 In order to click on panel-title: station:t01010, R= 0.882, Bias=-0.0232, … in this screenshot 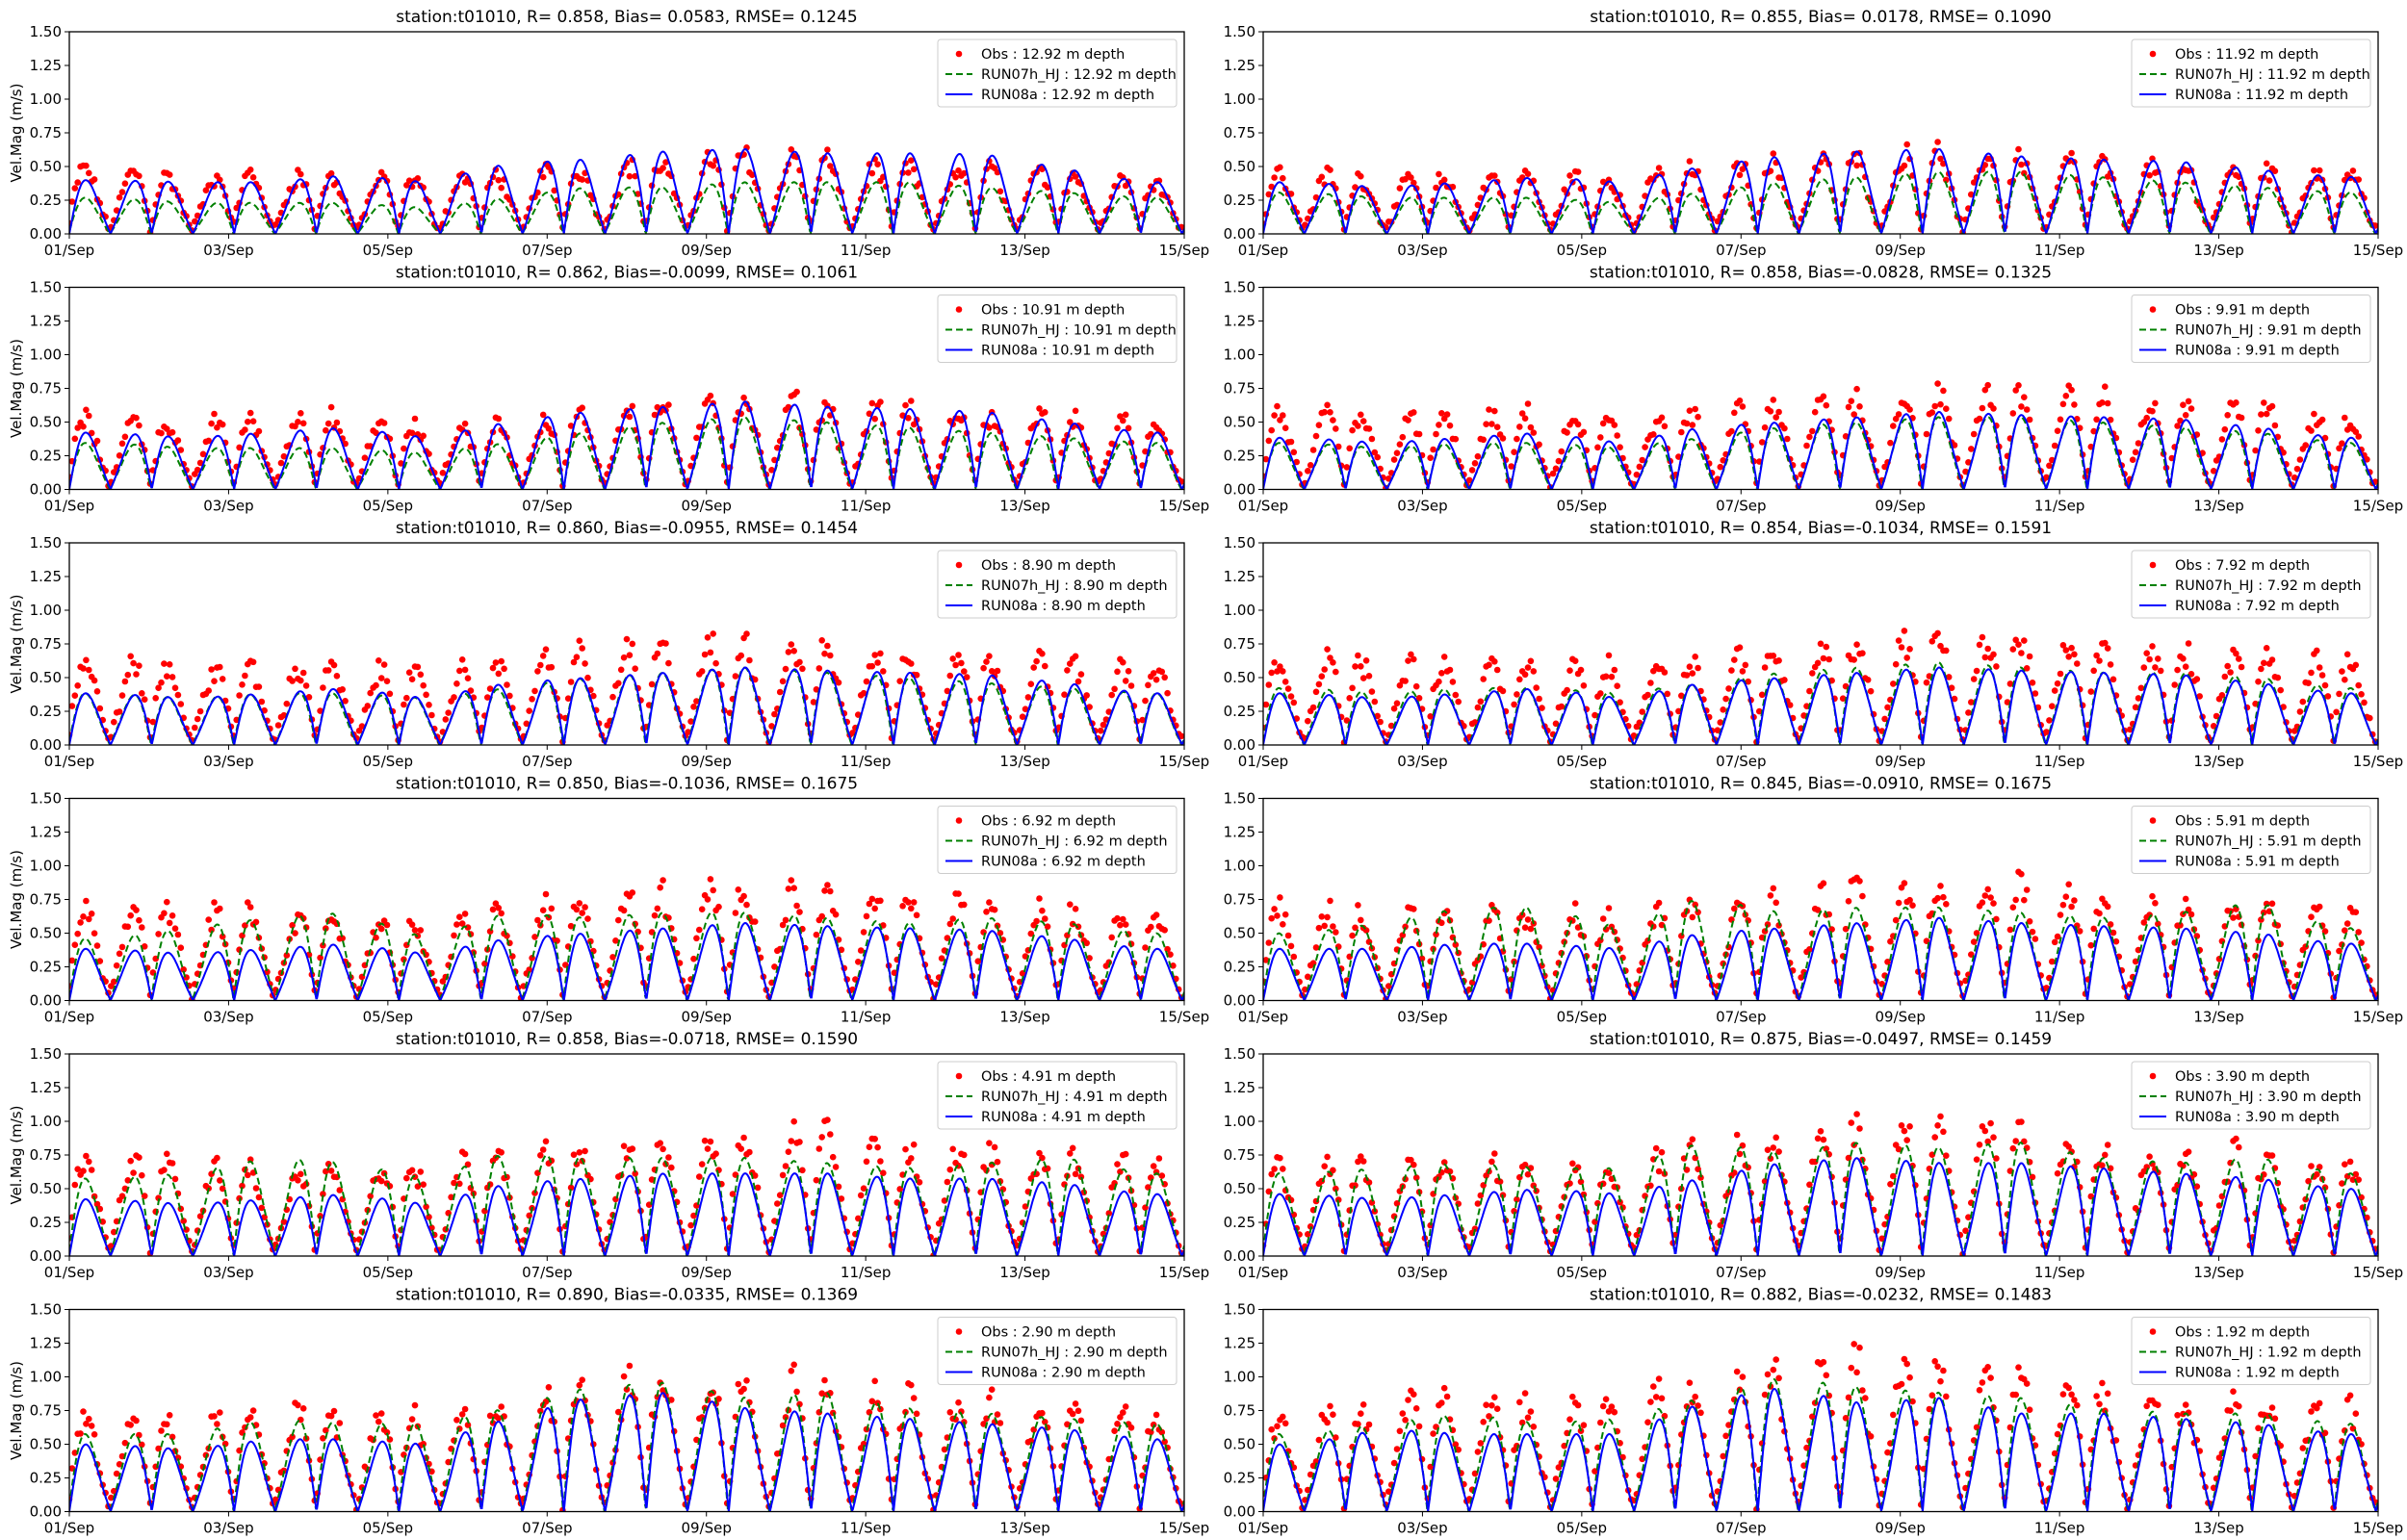, I will do `click(1821, 1295)`.